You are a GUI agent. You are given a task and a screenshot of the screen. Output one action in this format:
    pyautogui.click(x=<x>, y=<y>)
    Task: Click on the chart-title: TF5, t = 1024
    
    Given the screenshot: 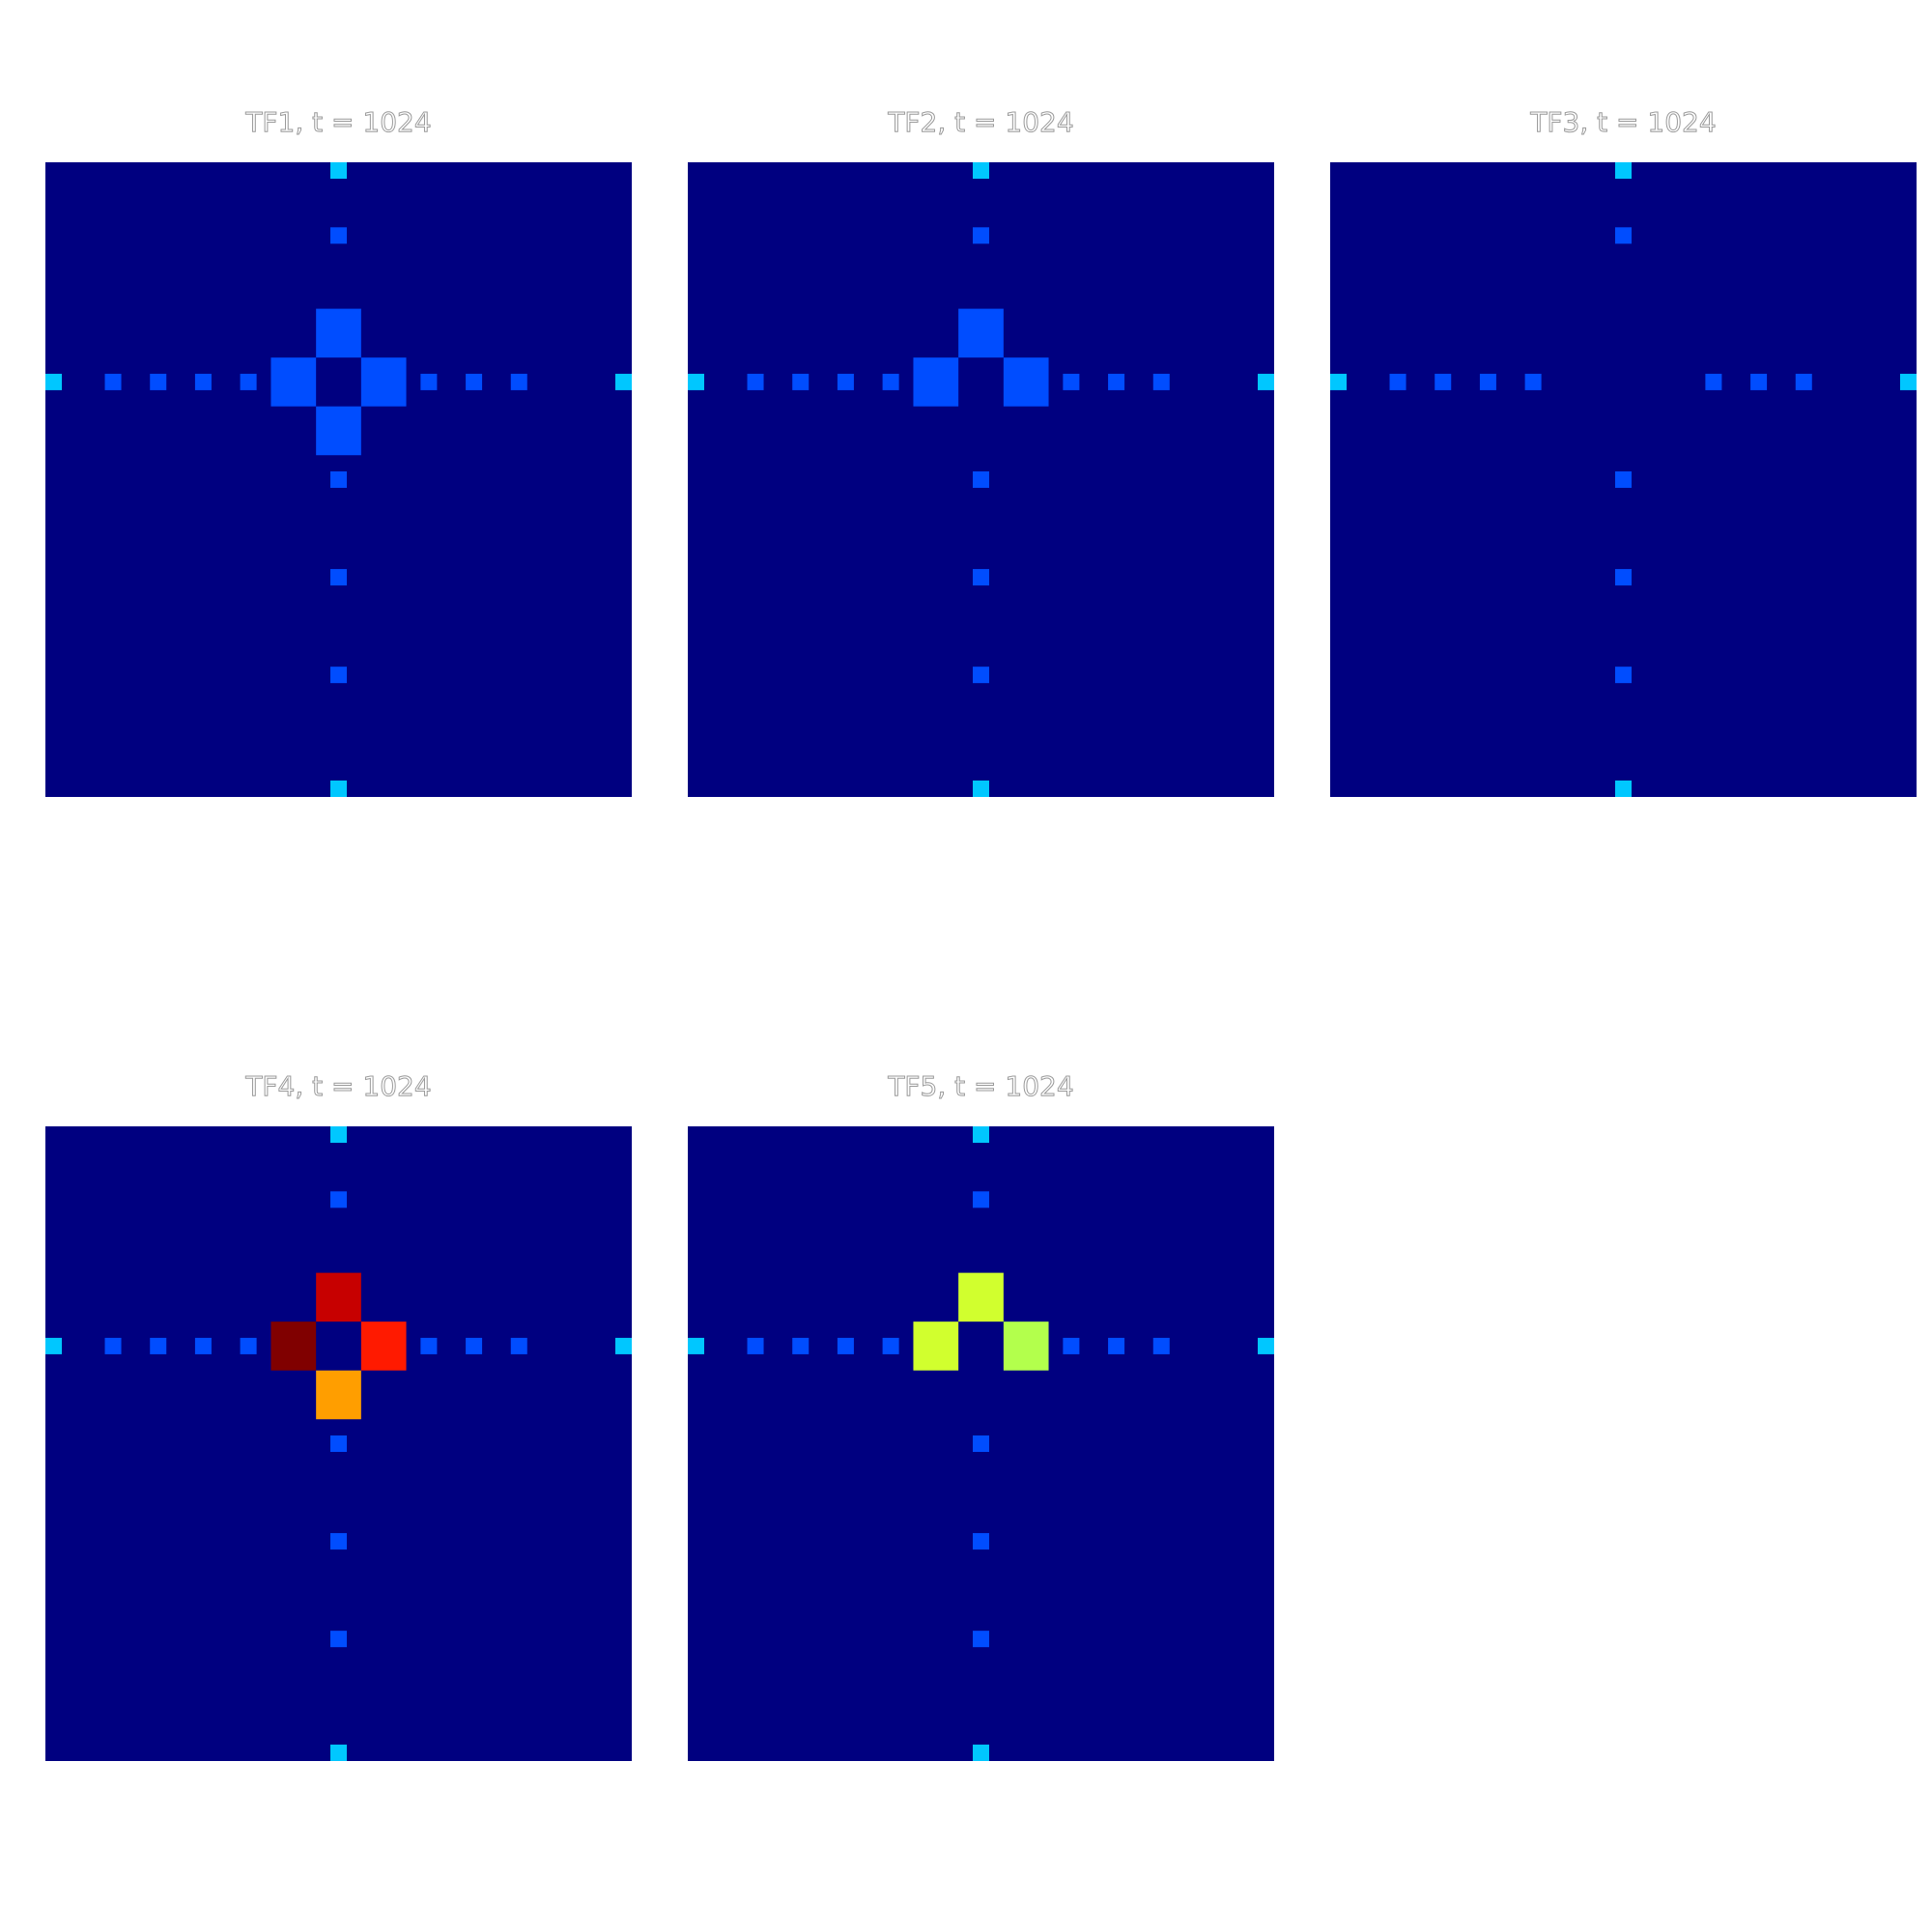 What is the action you would take?
    pyautogui.click(x=981, y=1086)
    